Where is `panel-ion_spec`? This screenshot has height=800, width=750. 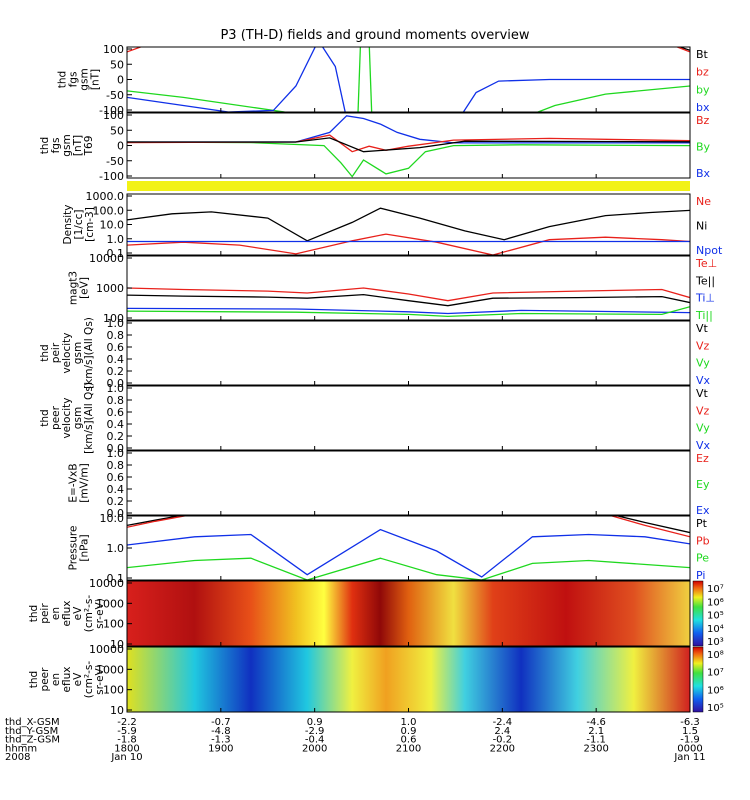
panel-ion_spec is located at coordinates (415, 613).